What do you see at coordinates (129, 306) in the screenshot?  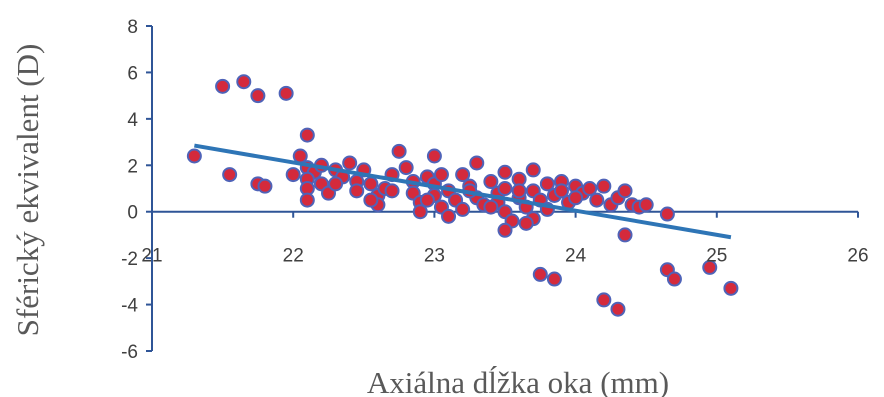 I see `y-tick-label: -4` at bounding box center [129, 306].